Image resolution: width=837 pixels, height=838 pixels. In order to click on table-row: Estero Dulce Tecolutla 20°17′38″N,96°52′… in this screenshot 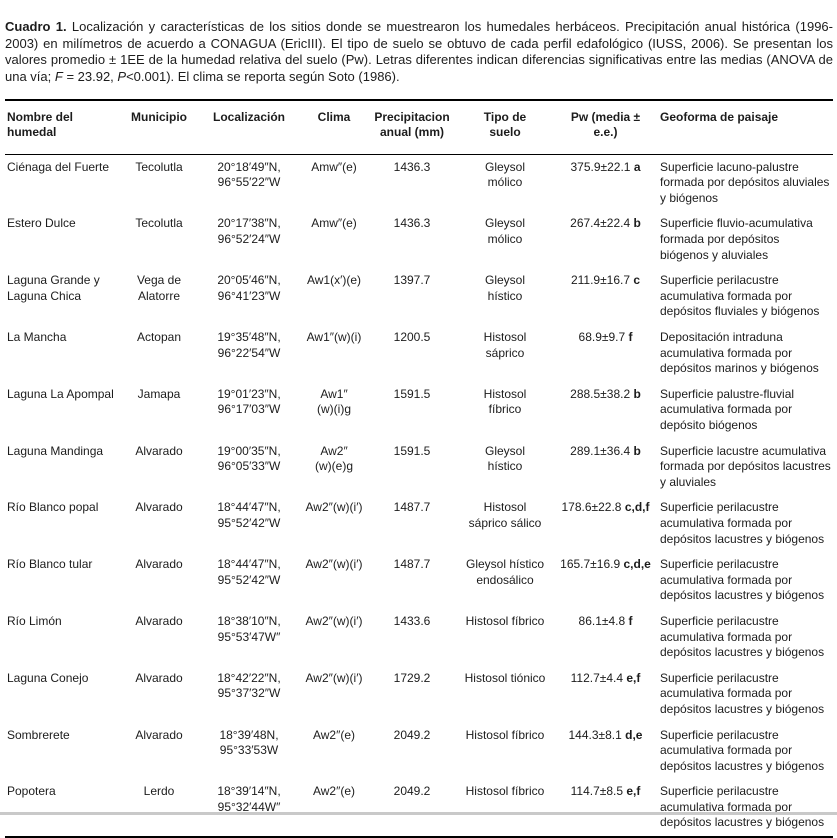, I will do `click(419, 239)`.